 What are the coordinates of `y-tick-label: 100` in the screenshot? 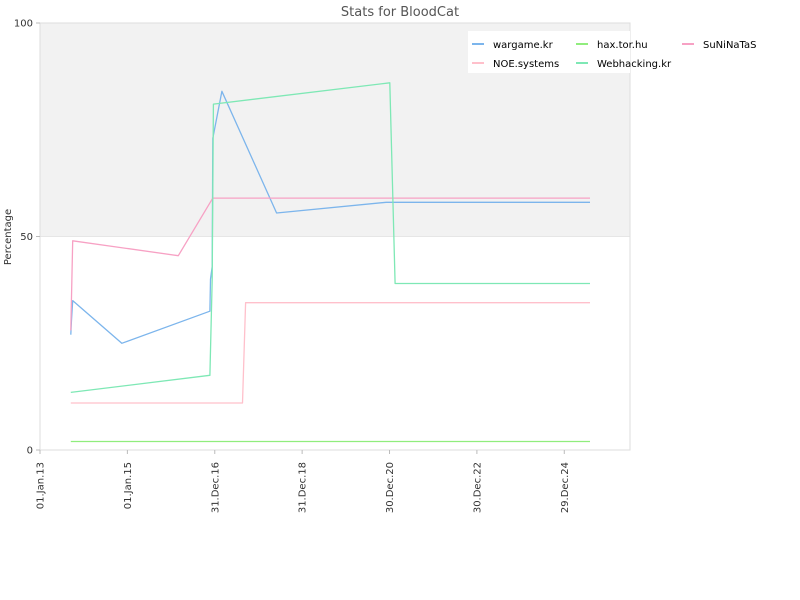 It's located at (23, 24).